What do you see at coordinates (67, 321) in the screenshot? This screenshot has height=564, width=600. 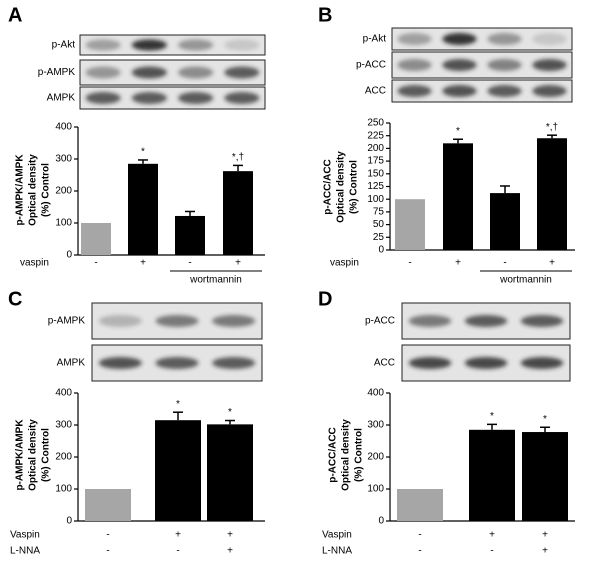 I see `blot-label: p-AMPK` at bounding box center [67, 321].